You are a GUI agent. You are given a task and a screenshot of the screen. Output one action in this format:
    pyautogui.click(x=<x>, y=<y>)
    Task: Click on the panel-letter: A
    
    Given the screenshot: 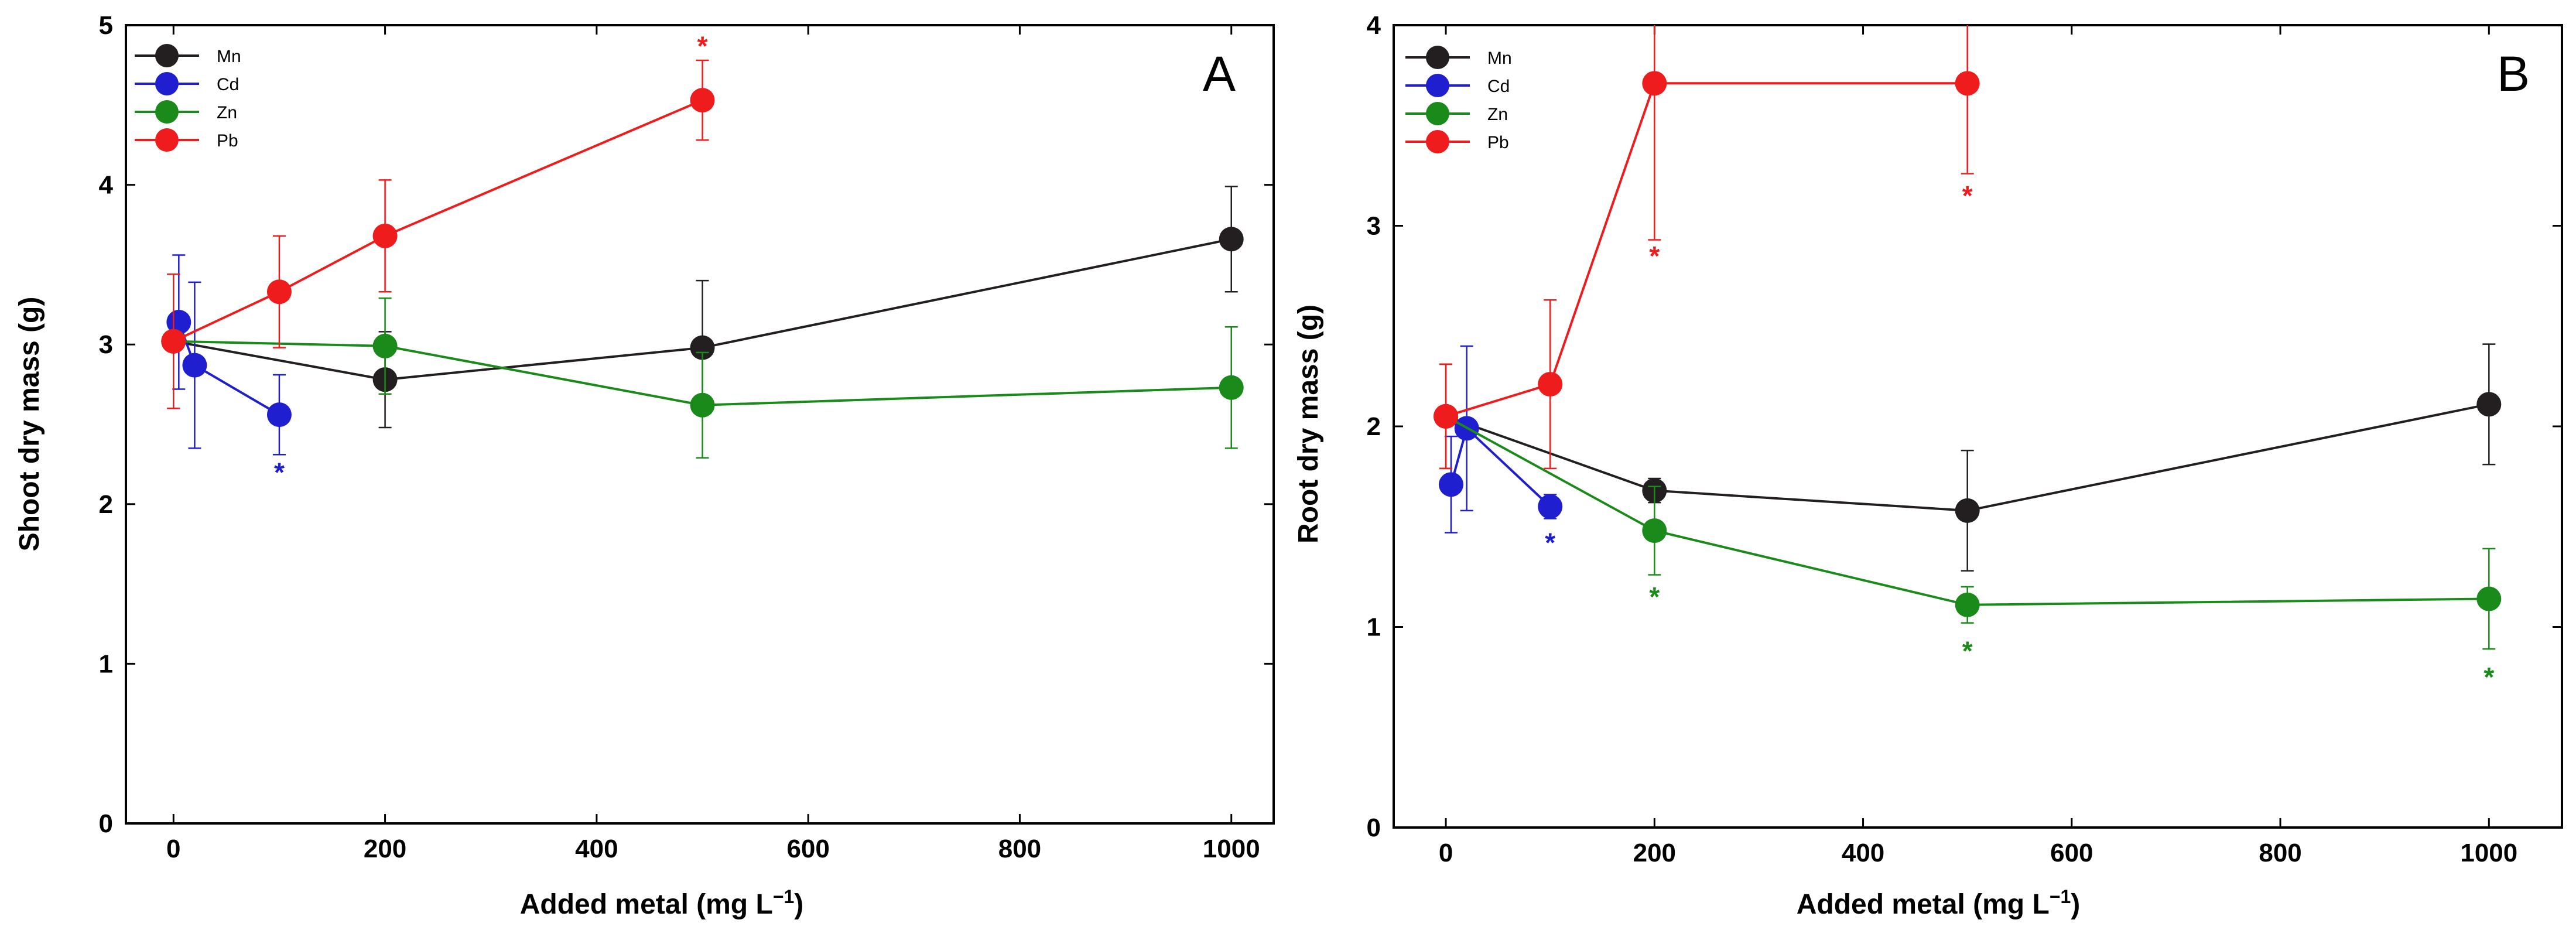 What is the action you would take?
    pyautogui.click(x=1219, y=73)
    